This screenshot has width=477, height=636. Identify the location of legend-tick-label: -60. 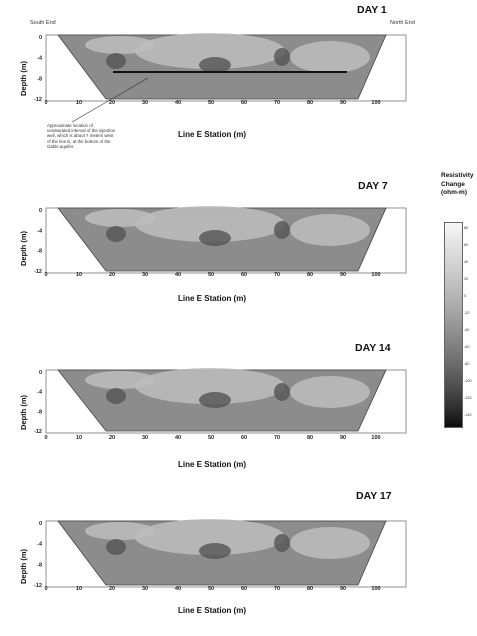
(467, 347).